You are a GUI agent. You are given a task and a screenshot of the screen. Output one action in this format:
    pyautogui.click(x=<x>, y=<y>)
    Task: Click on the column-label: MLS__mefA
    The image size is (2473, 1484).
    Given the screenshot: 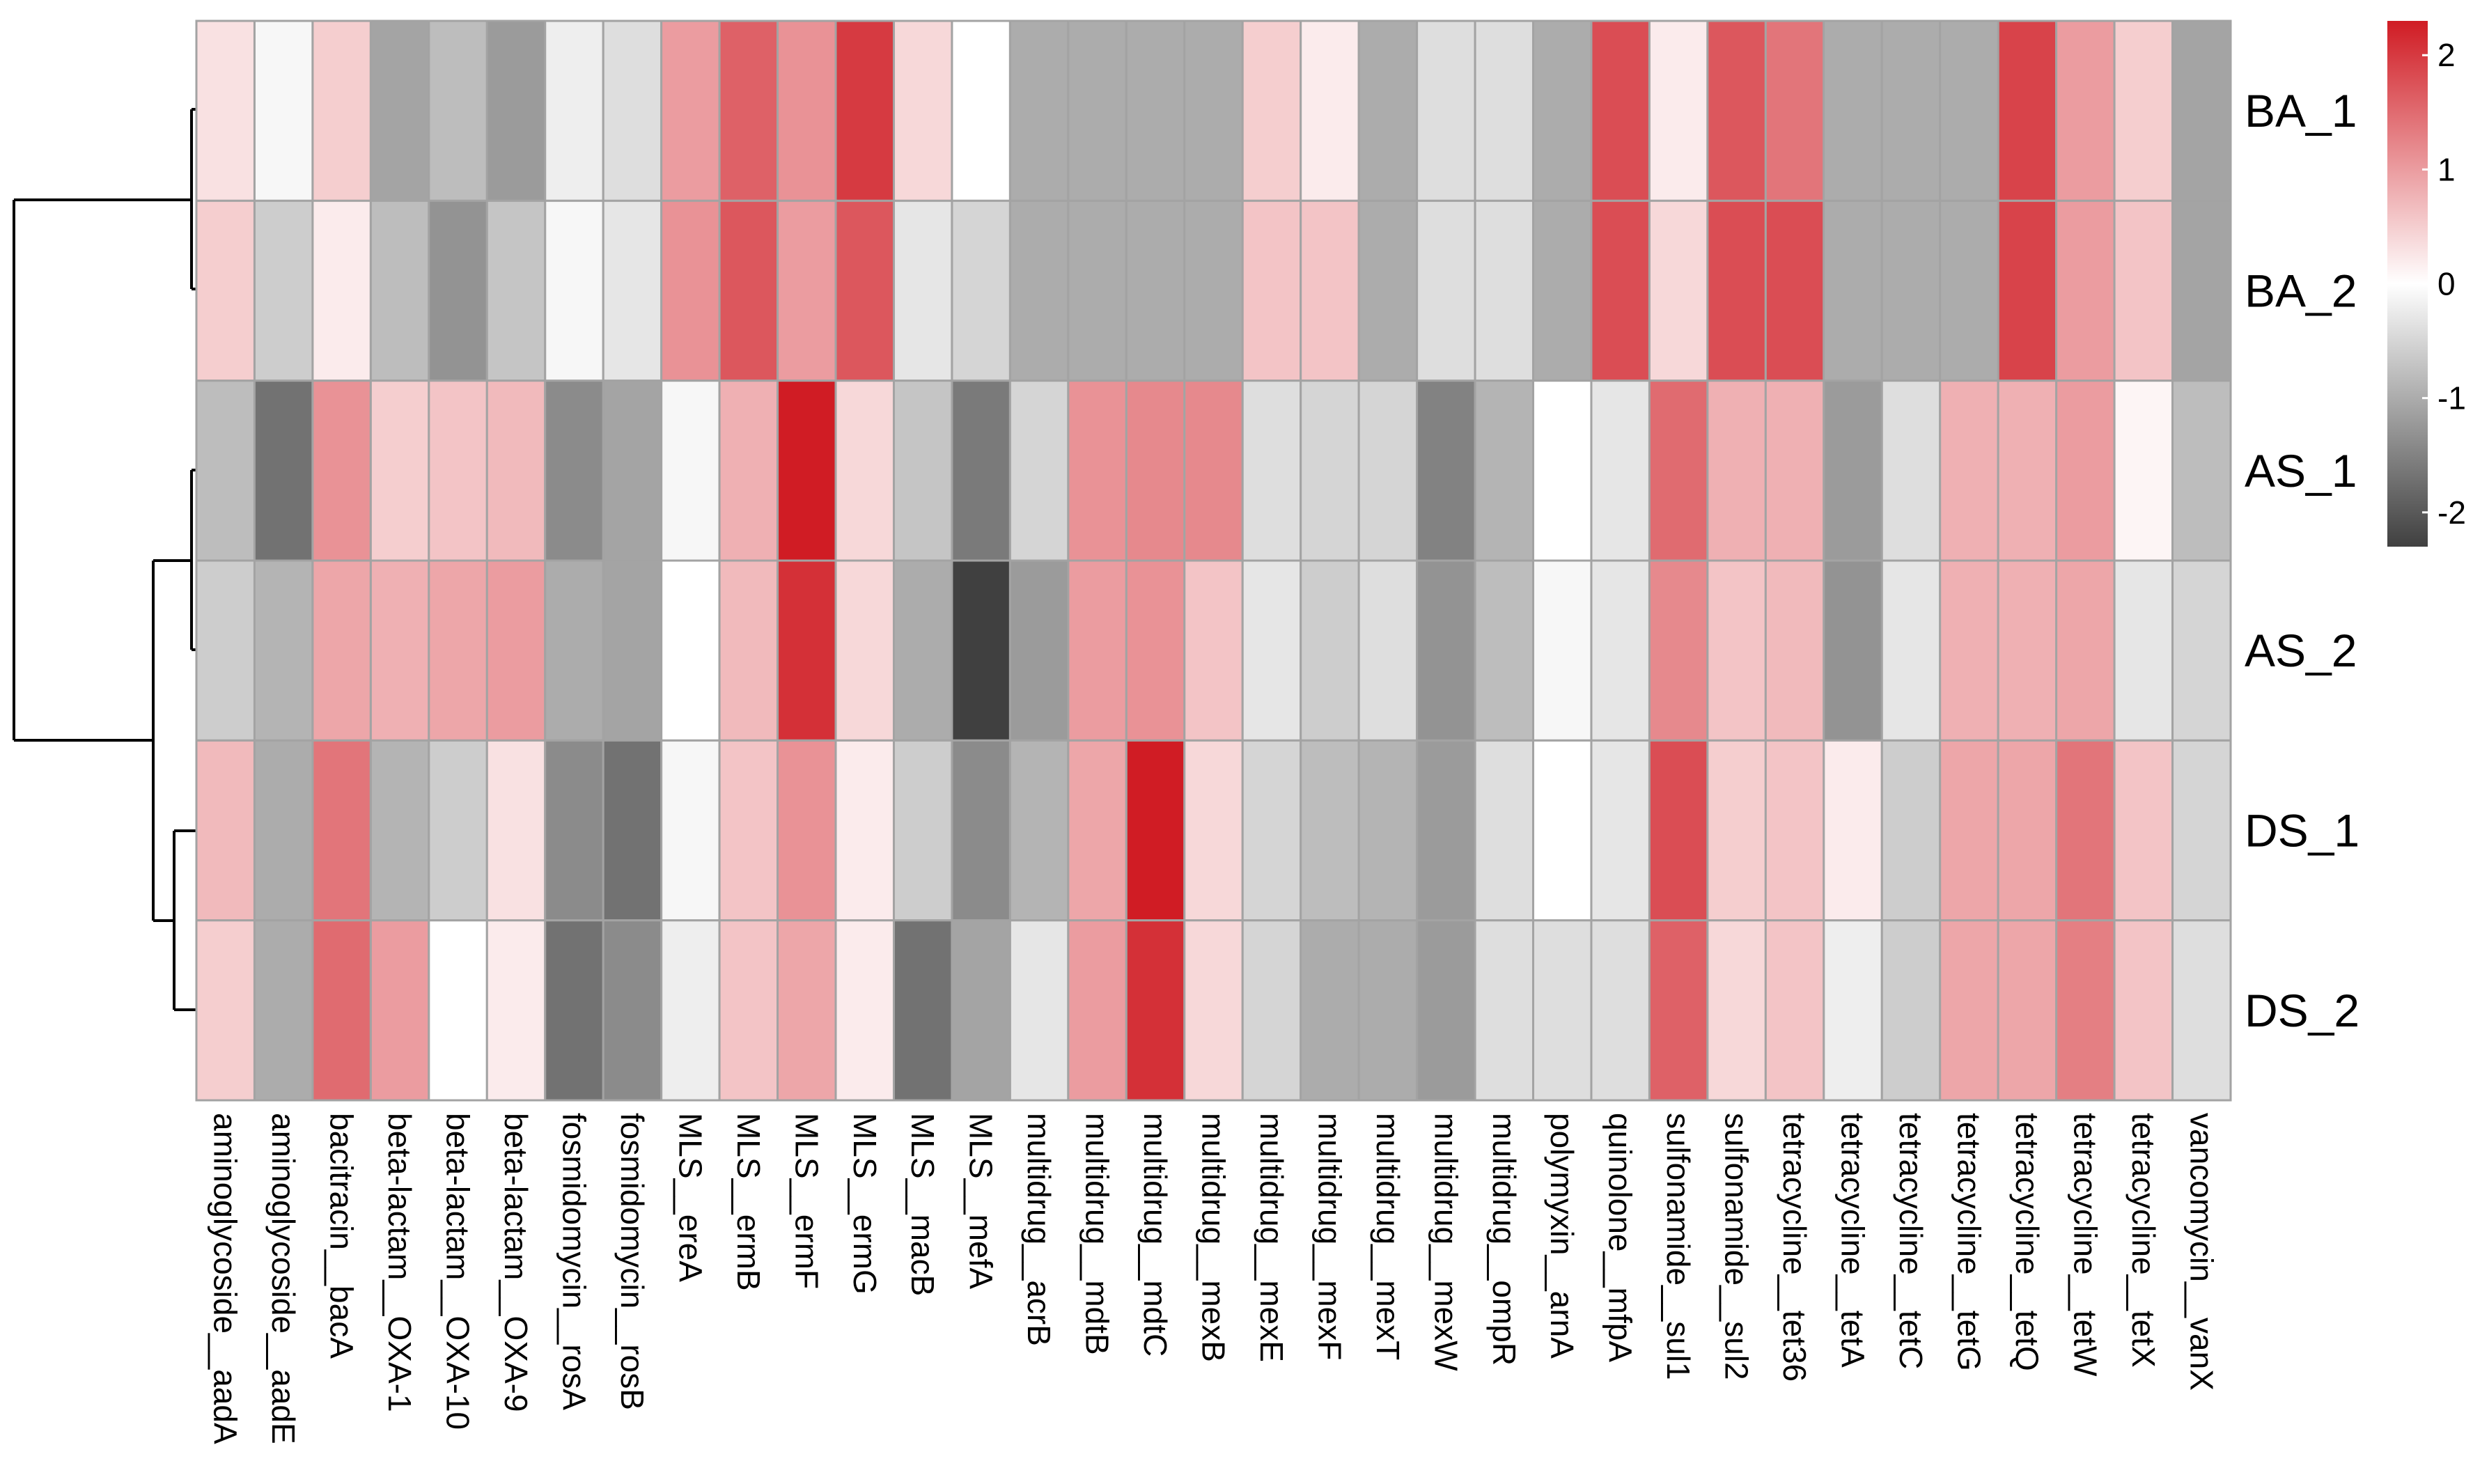 What is the action you would take?
    pyautogui.click(x=981, y=1201)
    